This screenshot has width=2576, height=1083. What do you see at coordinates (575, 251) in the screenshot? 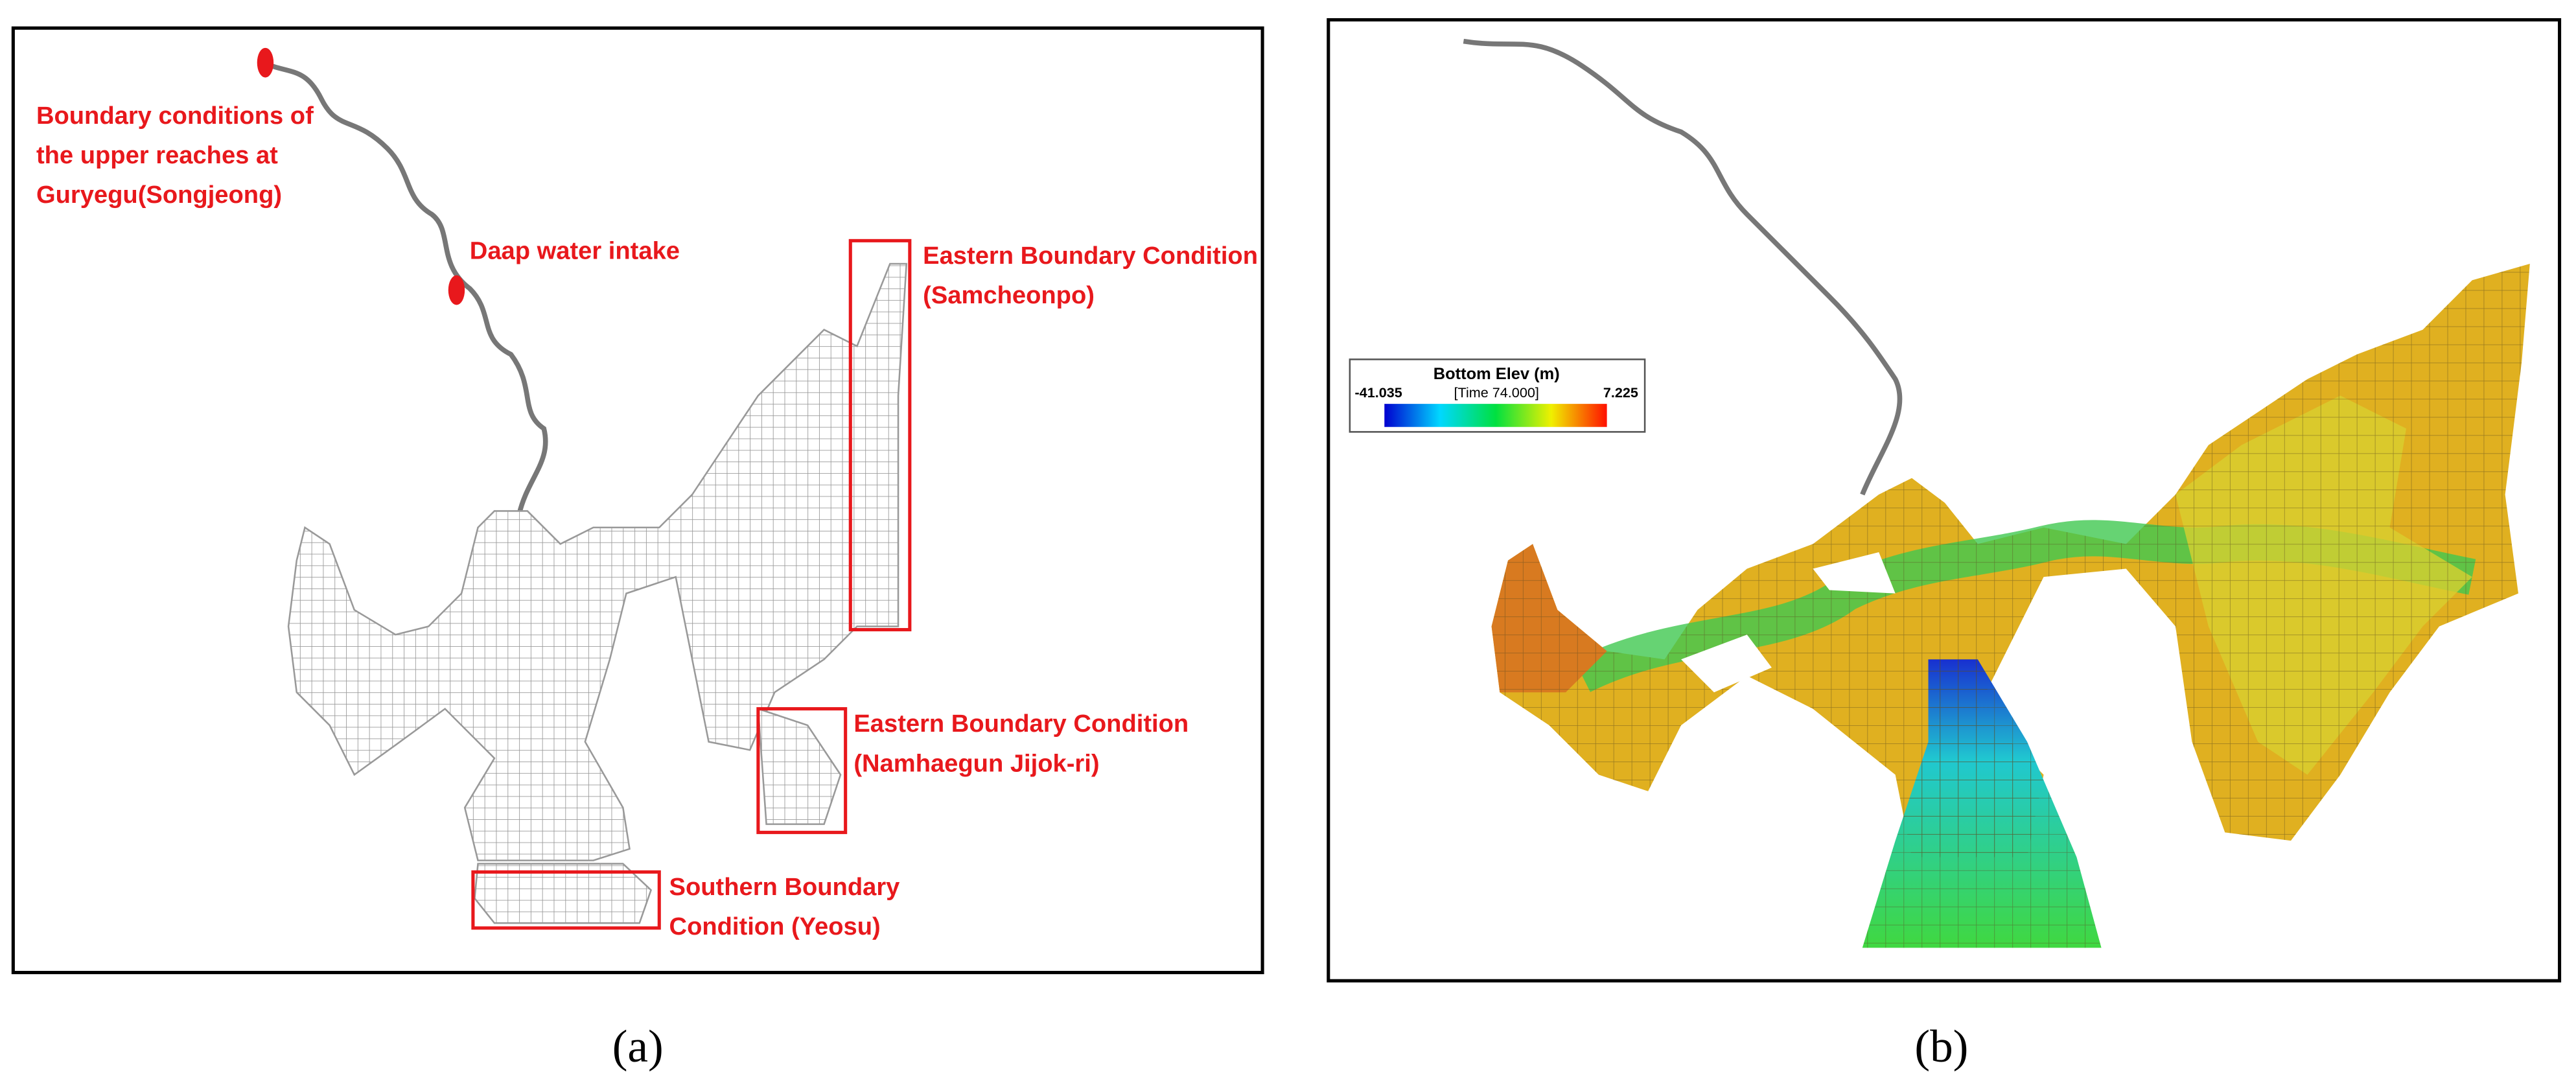
I see `annotation: Daap water intake` at bounding box center [575, 251].